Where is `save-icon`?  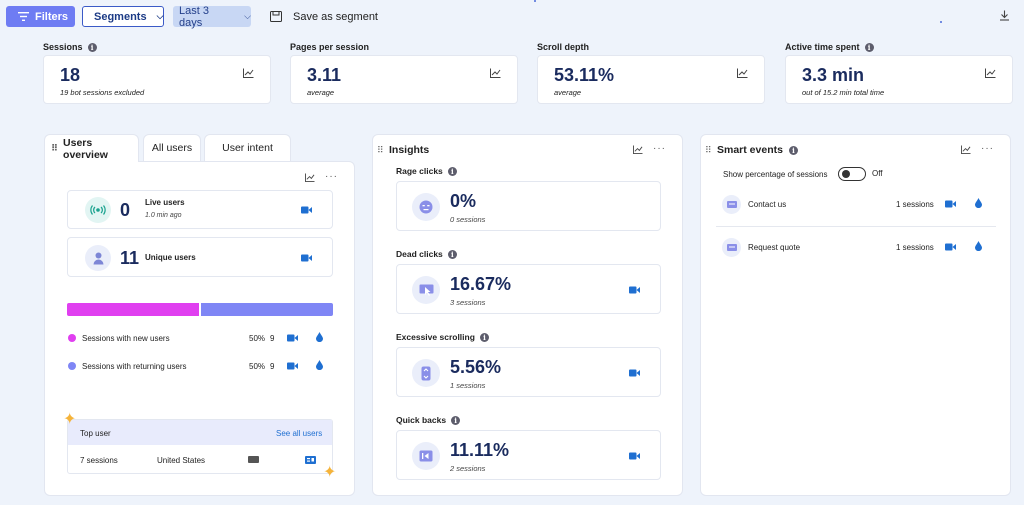 save-icon is located at coordinates (276, 16).